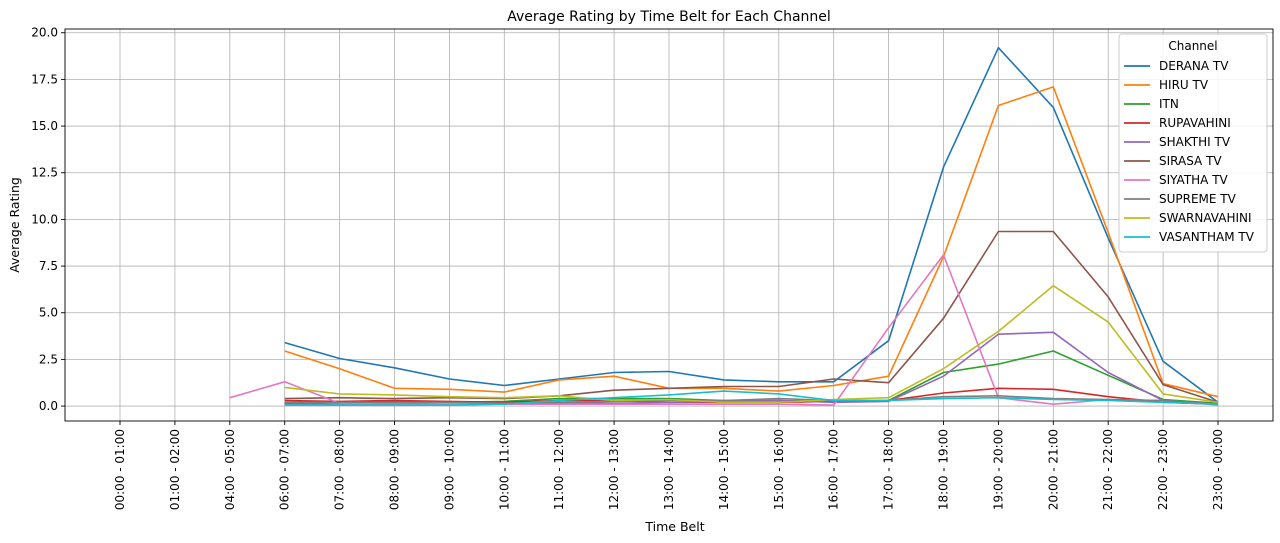 The image size is (1280, 543). Describe the element at coordinates (1194, 180) in the screenshot. I see `legend-label-6: SIYATHA TV` at that location.